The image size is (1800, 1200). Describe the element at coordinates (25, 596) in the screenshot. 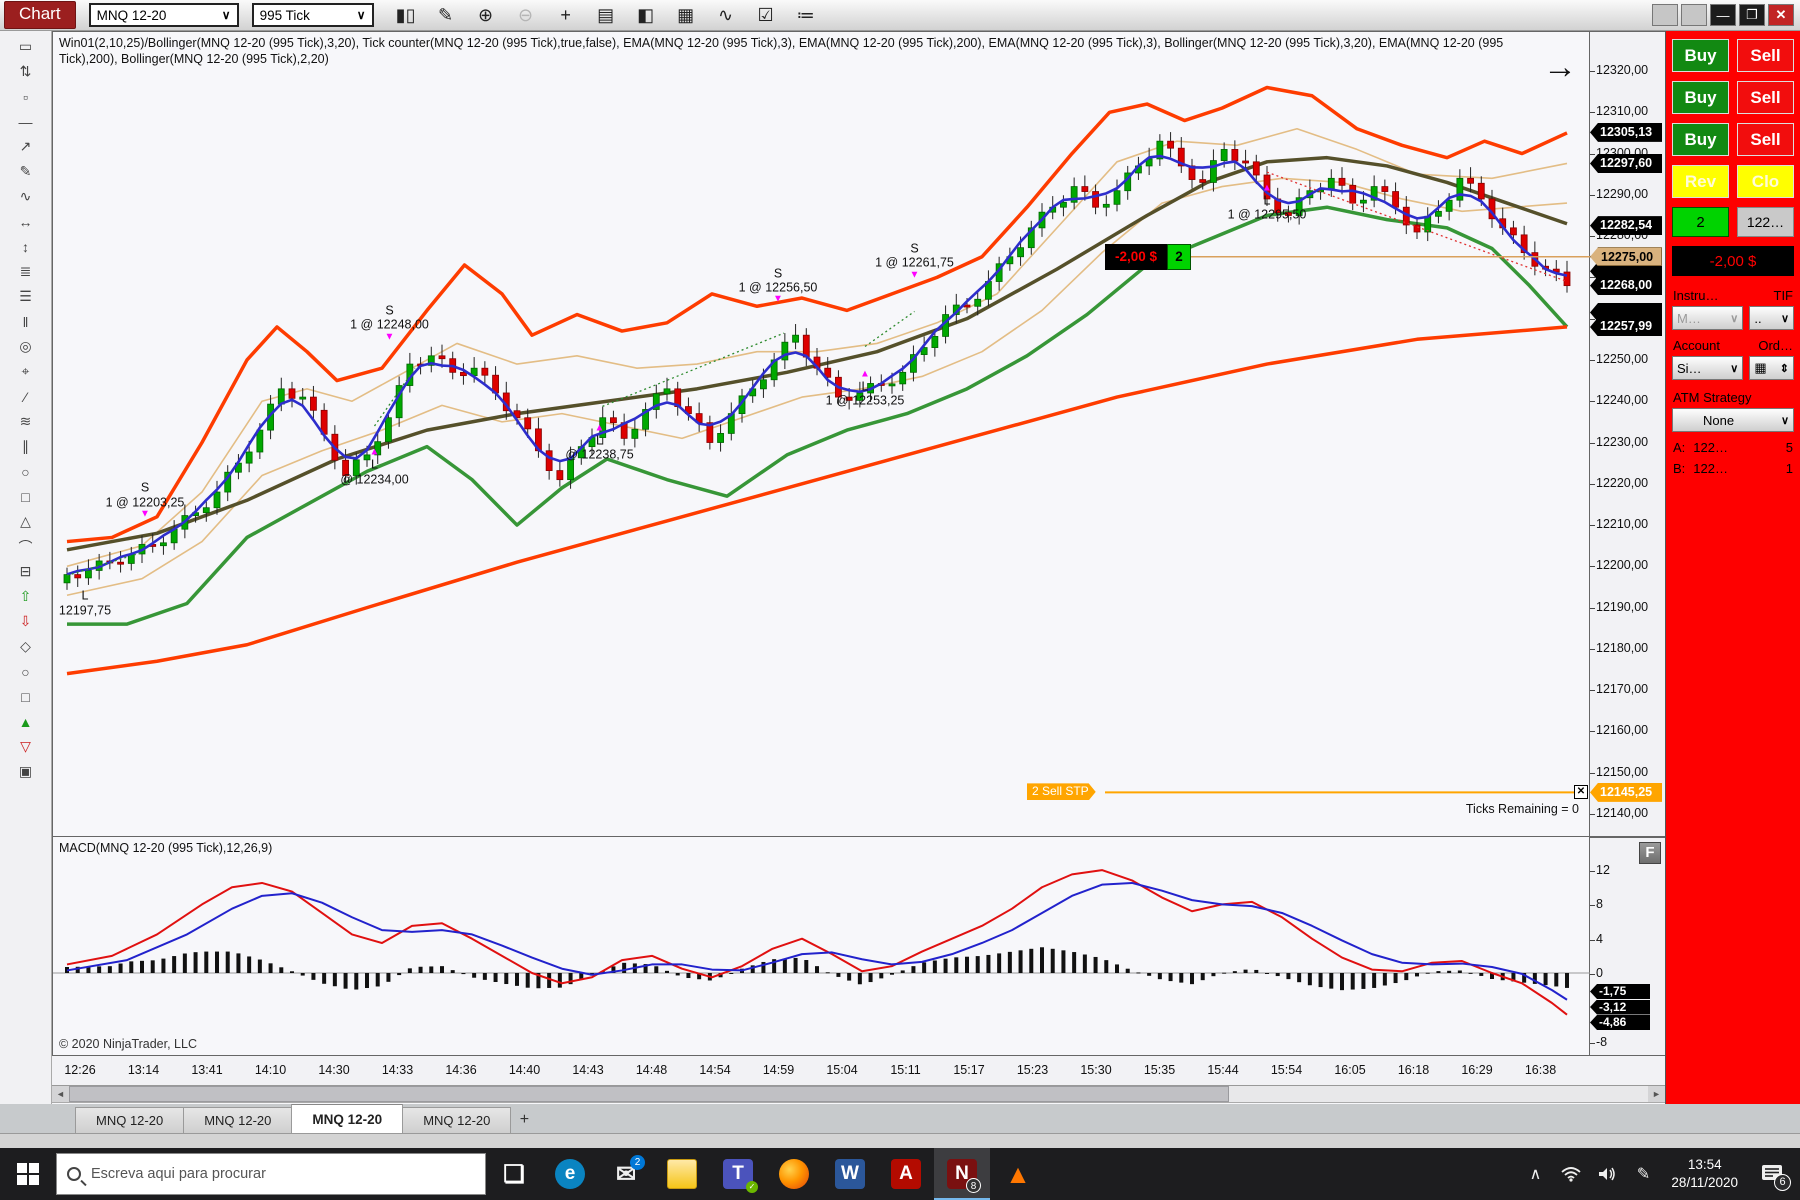

I see `arrow-up-icon: ⇧` at that location.